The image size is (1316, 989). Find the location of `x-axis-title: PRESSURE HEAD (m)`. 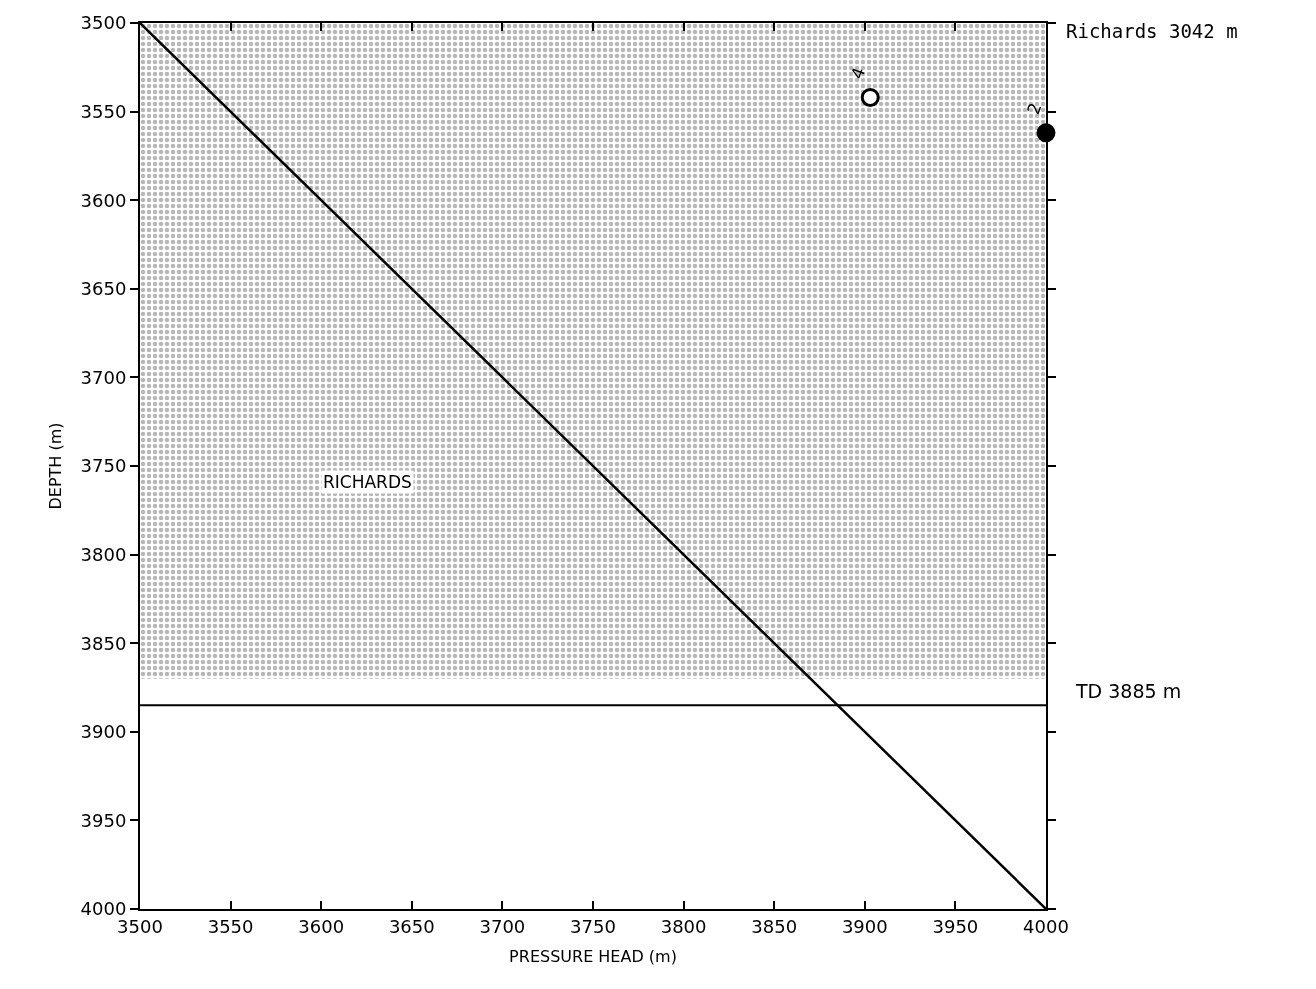

x-axis-title: PRESSURE HEAD (m) is located at coordinates (593, 956).